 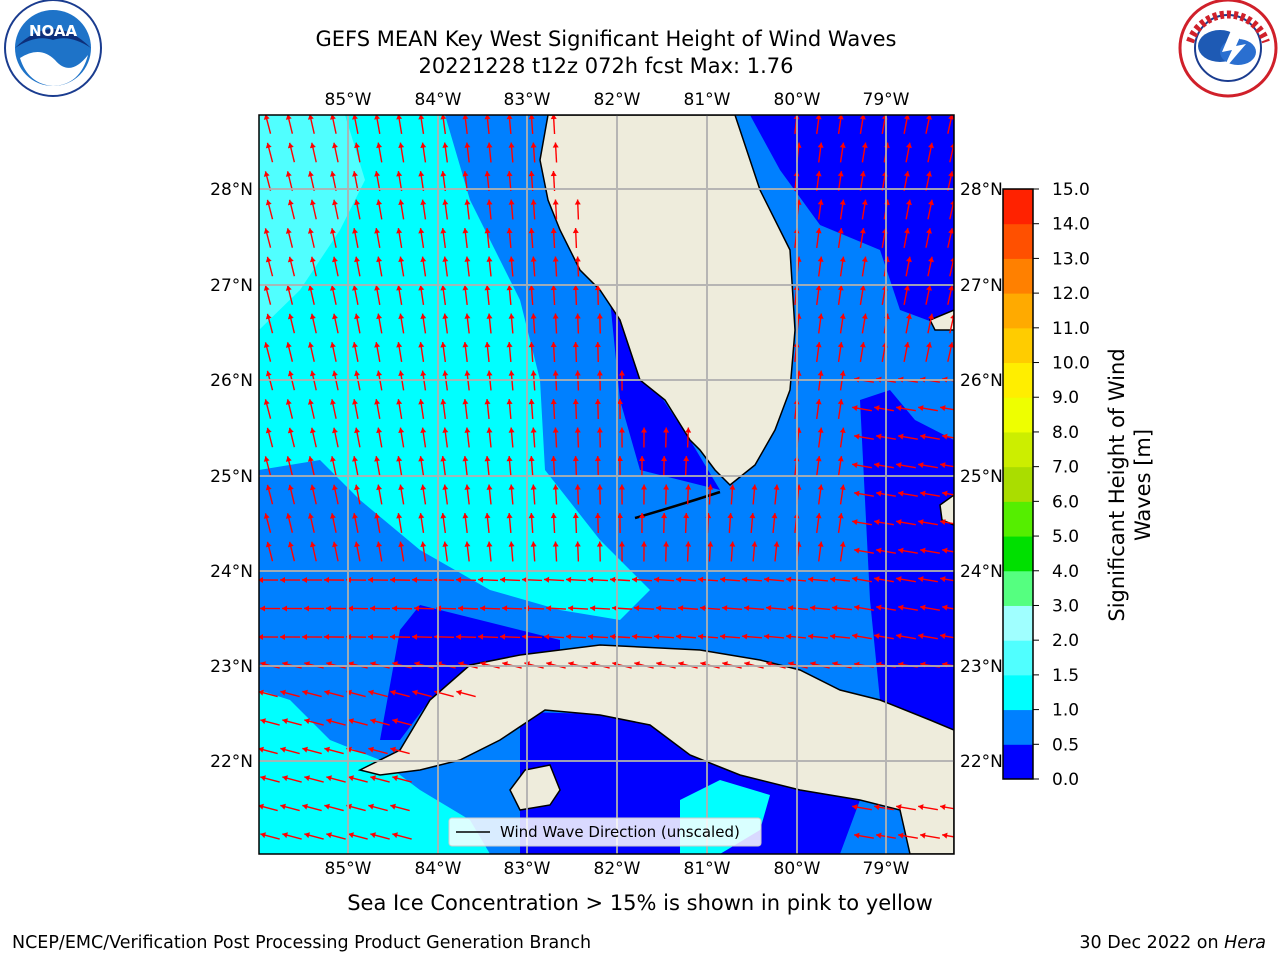 What do you see at coordinates (312, 222) in the screenshot?
I see `wave-zone-high` at bounding box center [312, 222].